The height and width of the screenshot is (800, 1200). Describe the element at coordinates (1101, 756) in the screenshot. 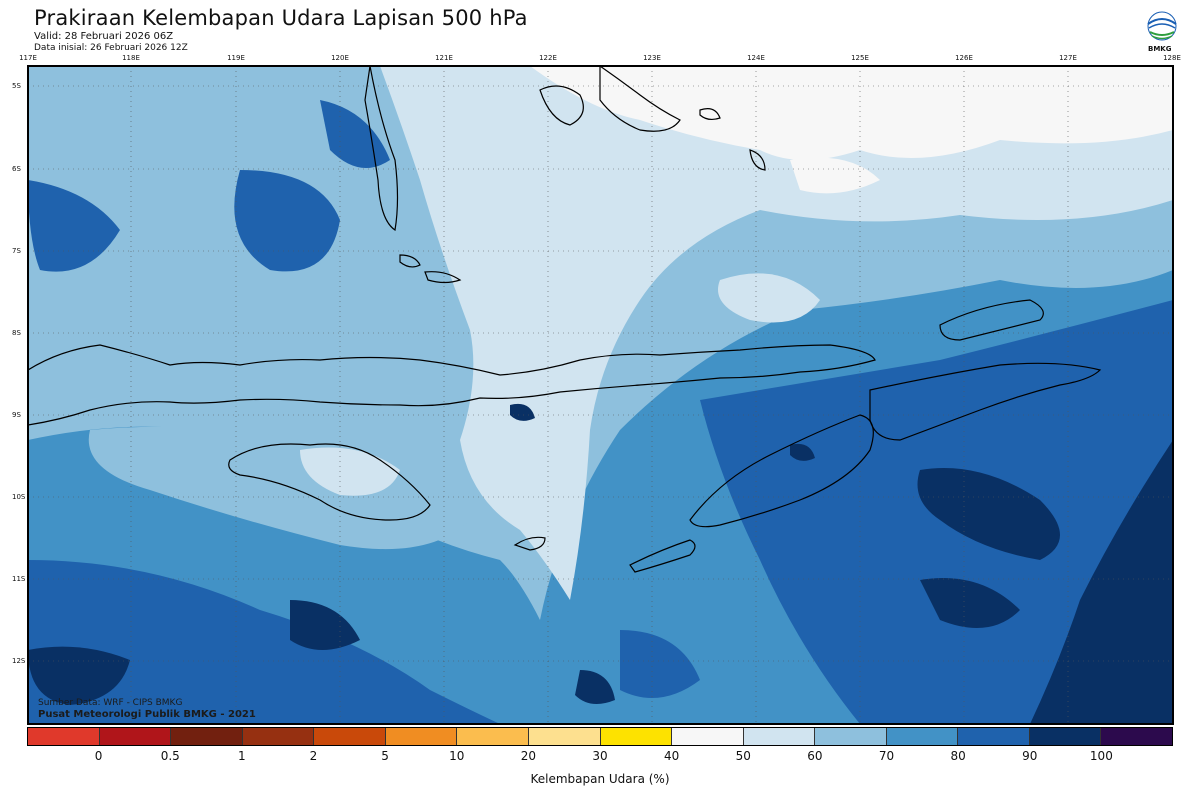

I see `colorbar-label: 100` at that location.